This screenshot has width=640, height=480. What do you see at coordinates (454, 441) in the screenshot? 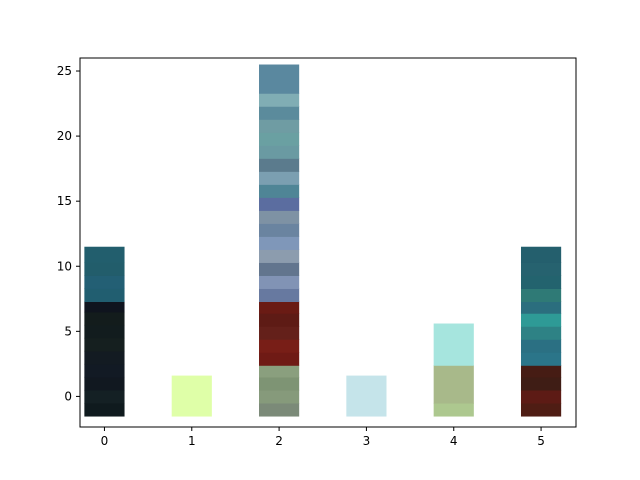
I see `x-tick-label: 4` at bounding box center [454, 441].